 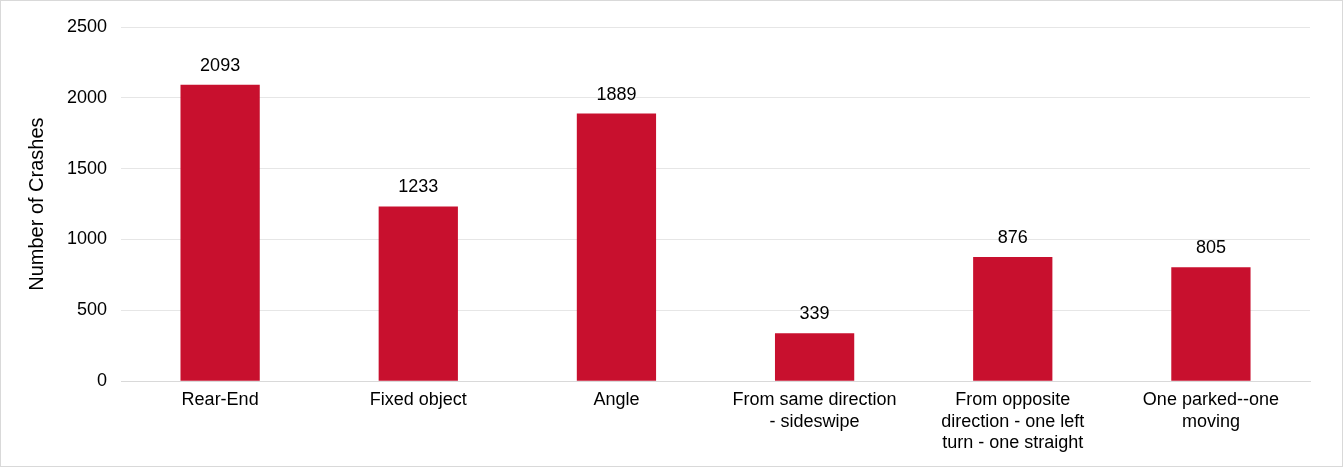 What do you see at coordinates (87, 25) in the screenshot?
I see `y-tick-label: 2500` at bounding box center [87, 25].